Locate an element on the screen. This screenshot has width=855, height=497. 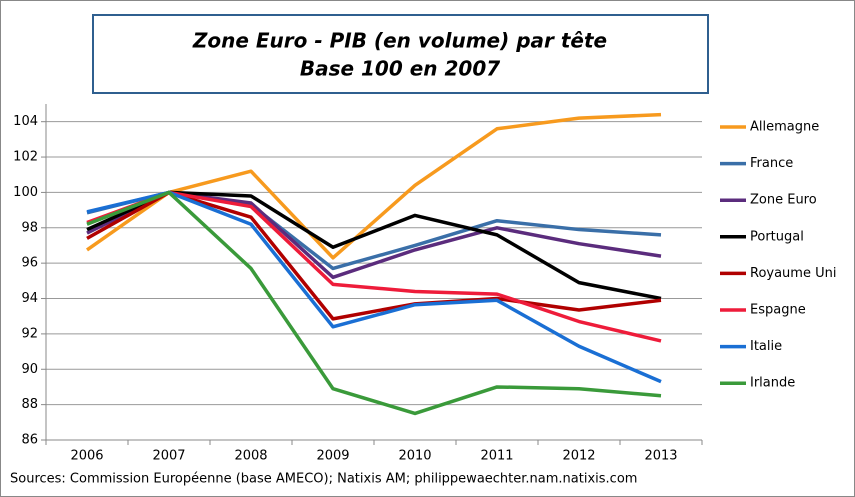
legend-label: Portugal is located at coordinates (777, 236).